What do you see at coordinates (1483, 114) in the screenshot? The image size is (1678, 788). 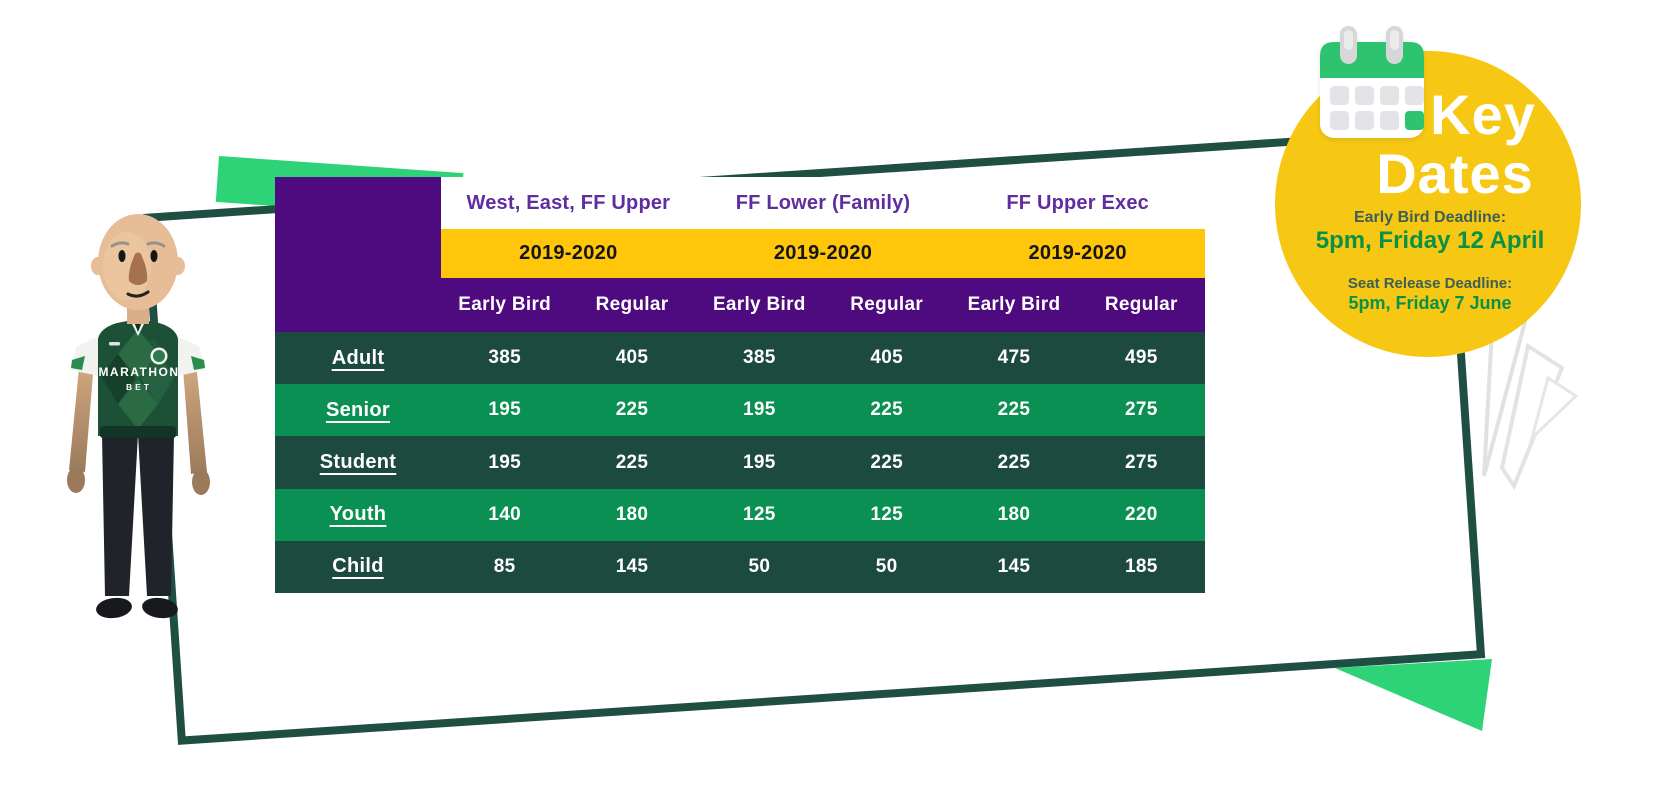 I see `key-dates-title-line1: Key` at bounding box center [1483, 114].